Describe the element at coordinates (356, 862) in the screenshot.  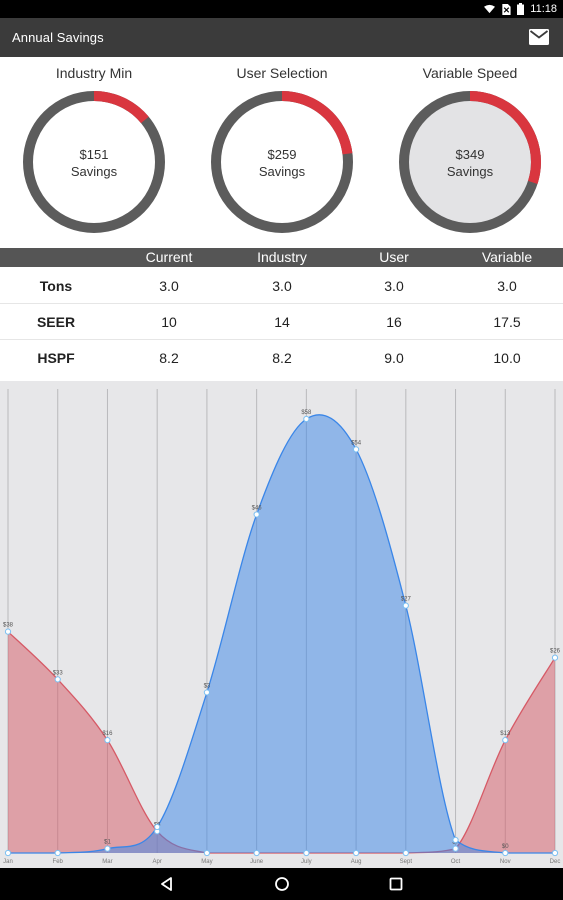
I see `x-tick-label: Aug` at that location.